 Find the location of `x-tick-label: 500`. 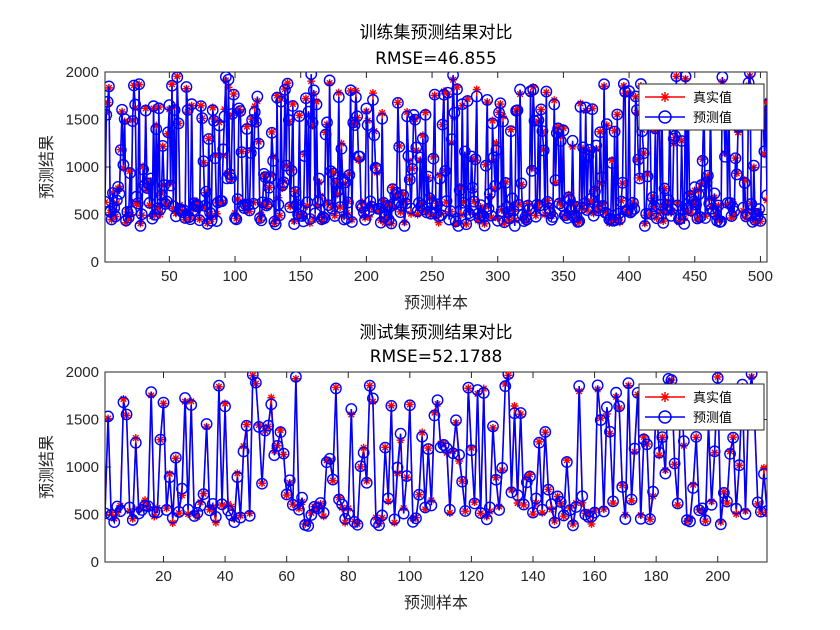

x-tick-label: 500 is located at coordinates (760, 276).